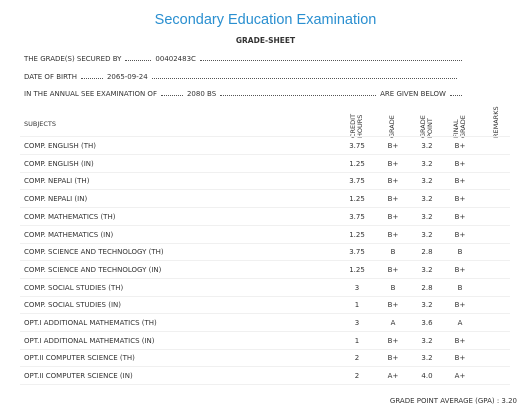 This screenshot has width=531, height=413. I want to click on gpa-line: GRADE POINT AVERAGE (GPA) : 3.20, so click(453, 401).